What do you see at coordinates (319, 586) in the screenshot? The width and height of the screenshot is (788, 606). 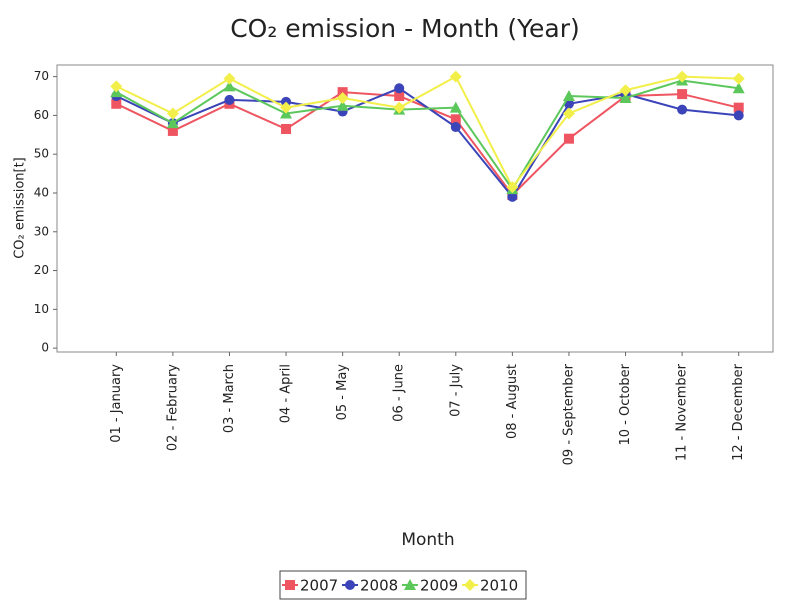 I see `legend-label: 2007` at bounding box center [319, 586].